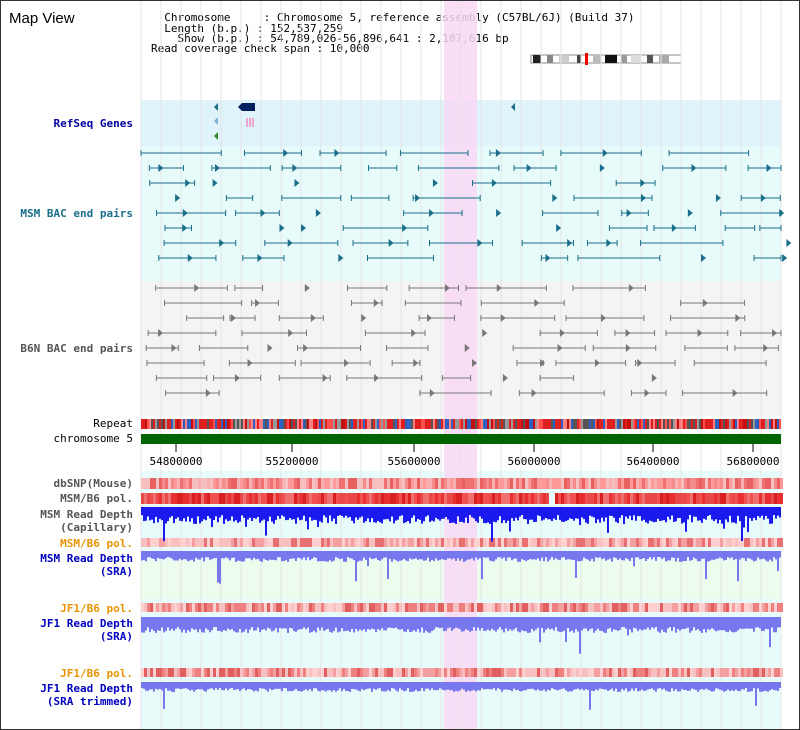 This screenshot has width=800, height=730. I want to click on track-label-jf1-depth-sra: JF1 Read Depth, so click(86, 623).